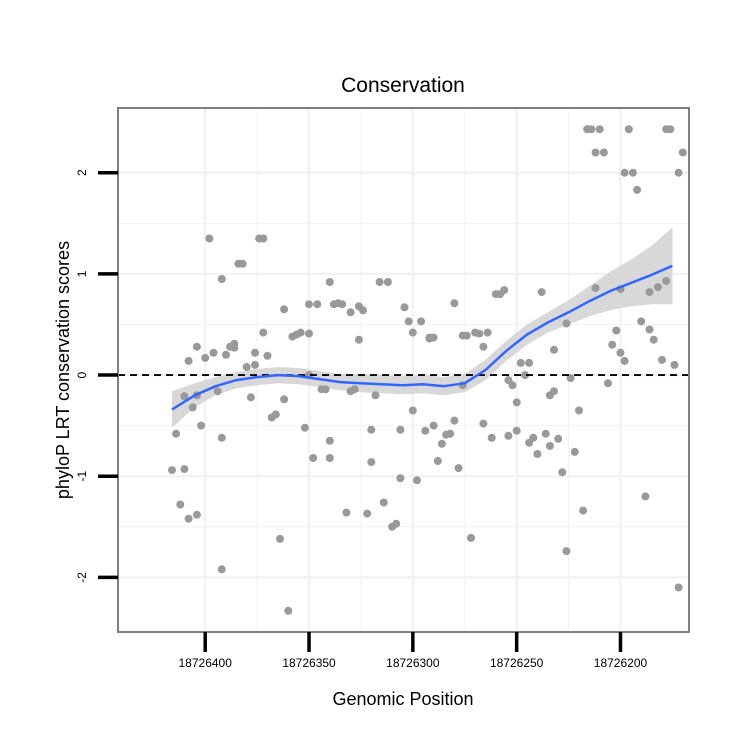 Image resolution: width=750 pixels, height=750 pixels. I want to click on x-tick-label: 18726200, so click(621, 663).